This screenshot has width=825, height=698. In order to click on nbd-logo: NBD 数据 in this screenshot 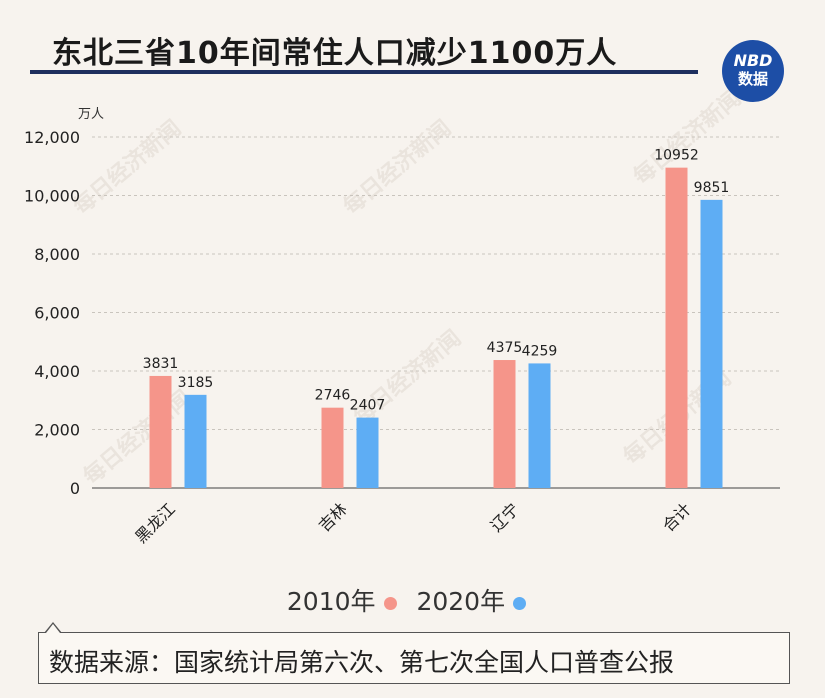, I will do `click(753, 71)`.